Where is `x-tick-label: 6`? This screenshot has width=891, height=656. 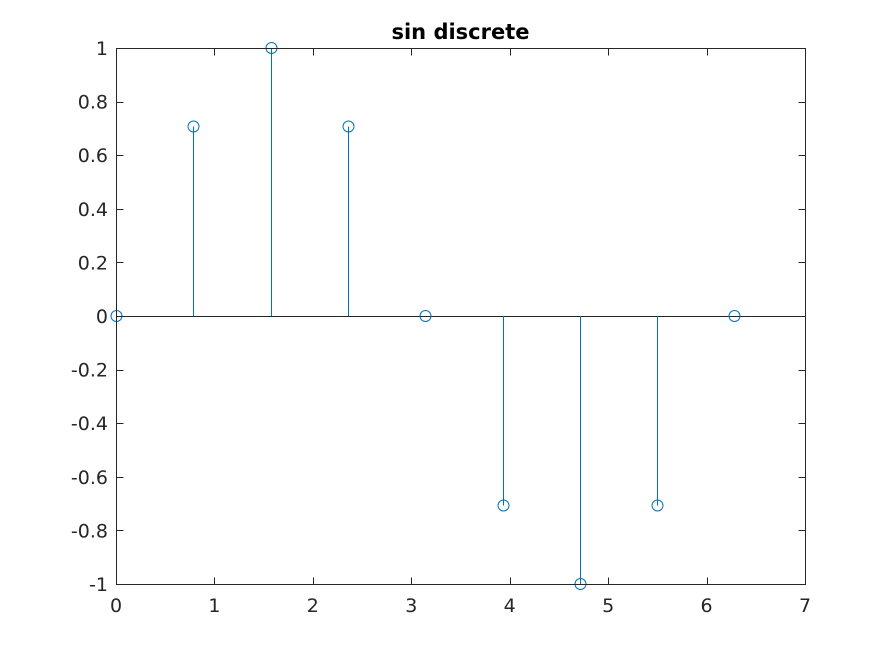 x-tick-label: 6 is located at coordinates (707, 606).